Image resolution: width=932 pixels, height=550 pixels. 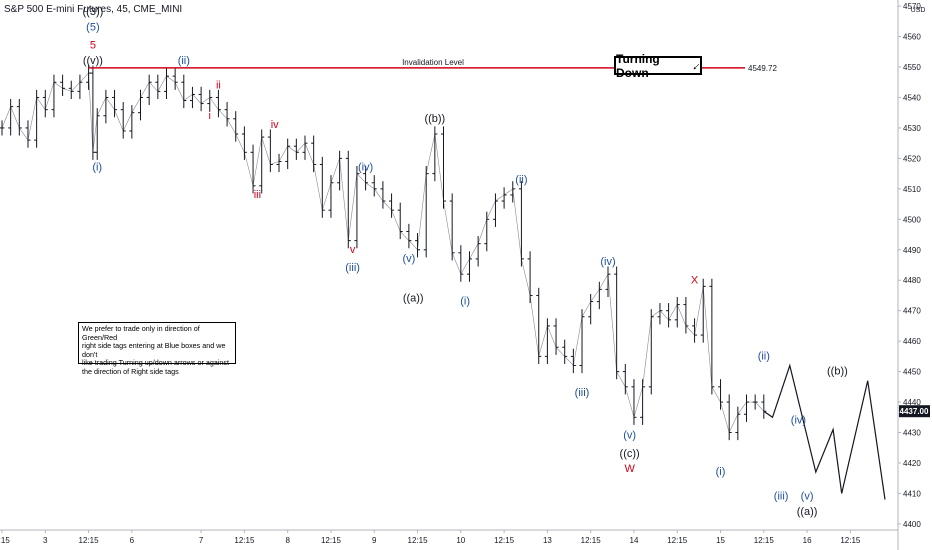 I want to click on last-price-label: 4437.00, so click(x=914, y=411).